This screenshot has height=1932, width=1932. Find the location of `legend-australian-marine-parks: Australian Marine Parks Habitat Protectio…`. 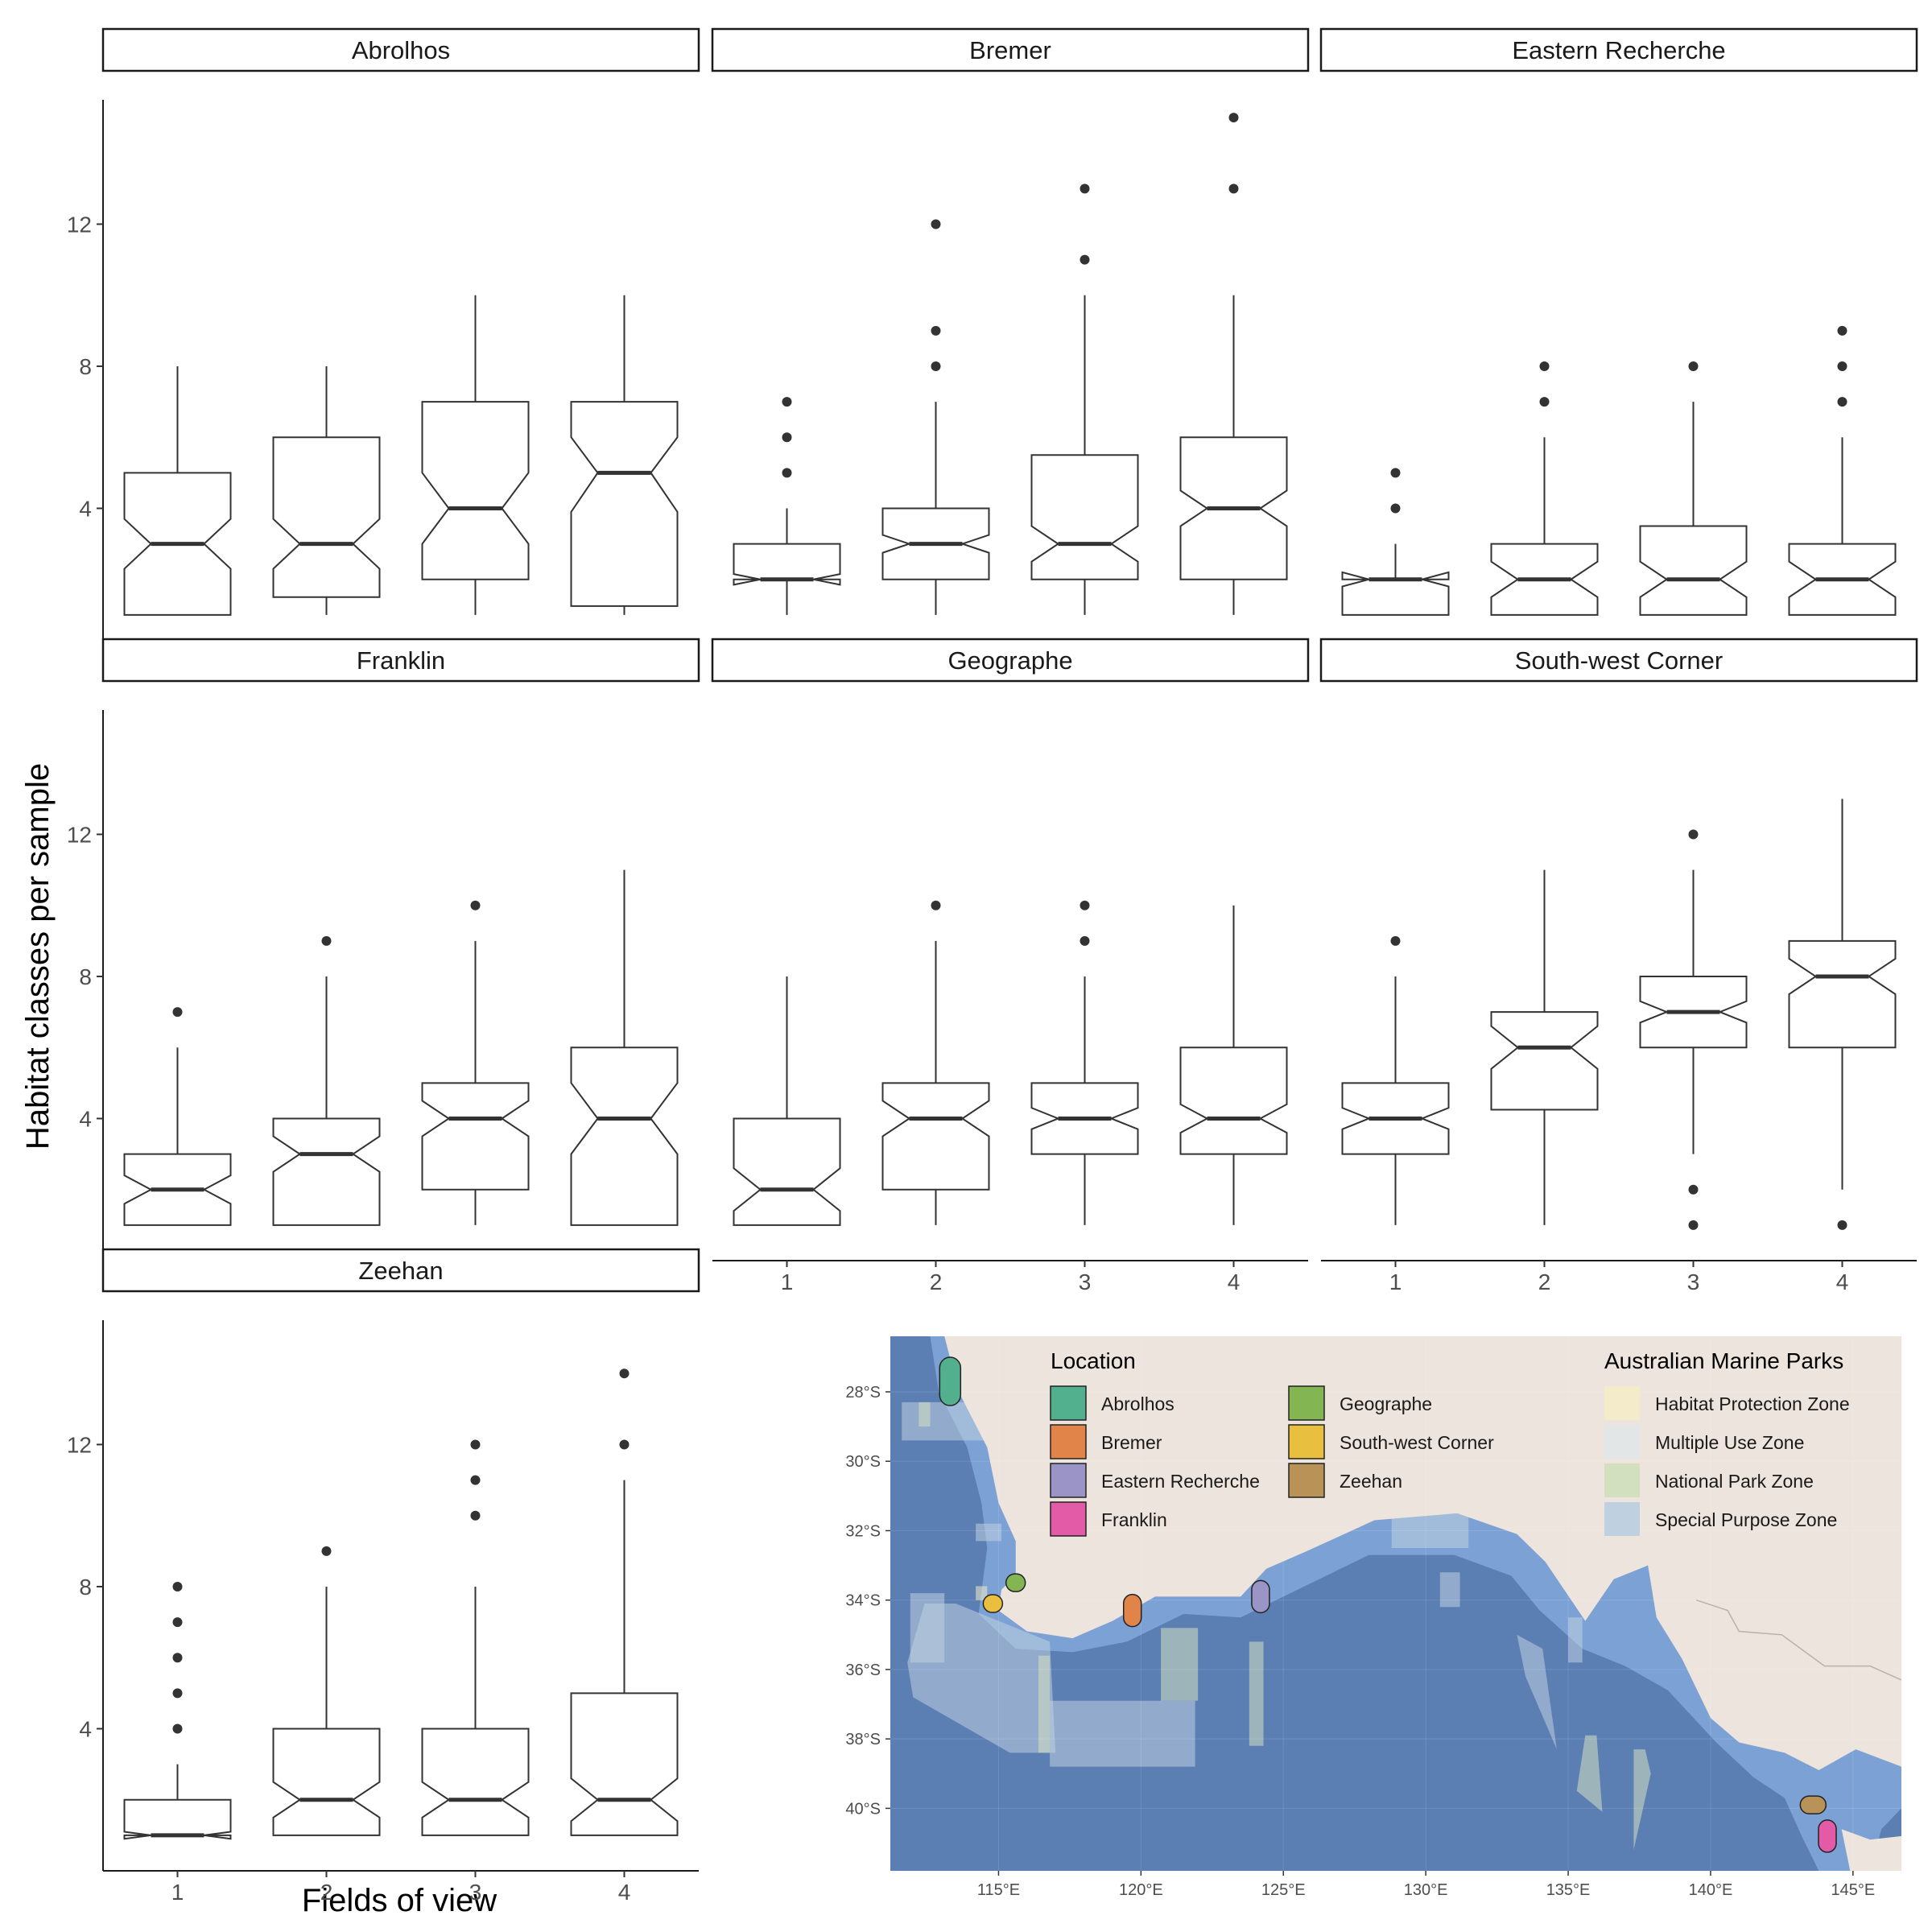

legend-australian-marine-parks: Australian Marine Parks Habitat Protectio… is located at coordinates (1727, 1442).